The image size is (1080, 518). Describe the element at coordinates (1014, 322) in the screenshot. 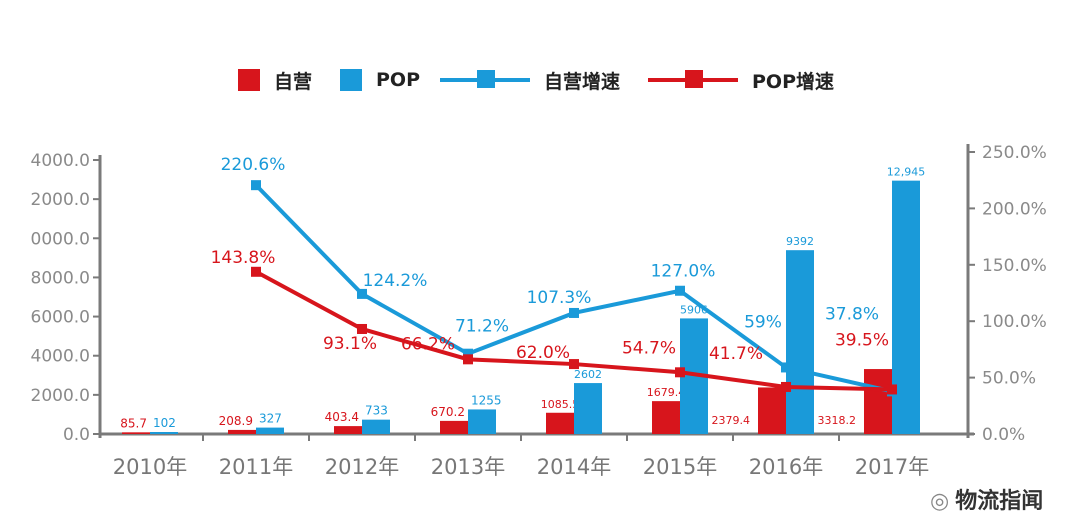

I see `right-tick-label: 100.0%` at that location.